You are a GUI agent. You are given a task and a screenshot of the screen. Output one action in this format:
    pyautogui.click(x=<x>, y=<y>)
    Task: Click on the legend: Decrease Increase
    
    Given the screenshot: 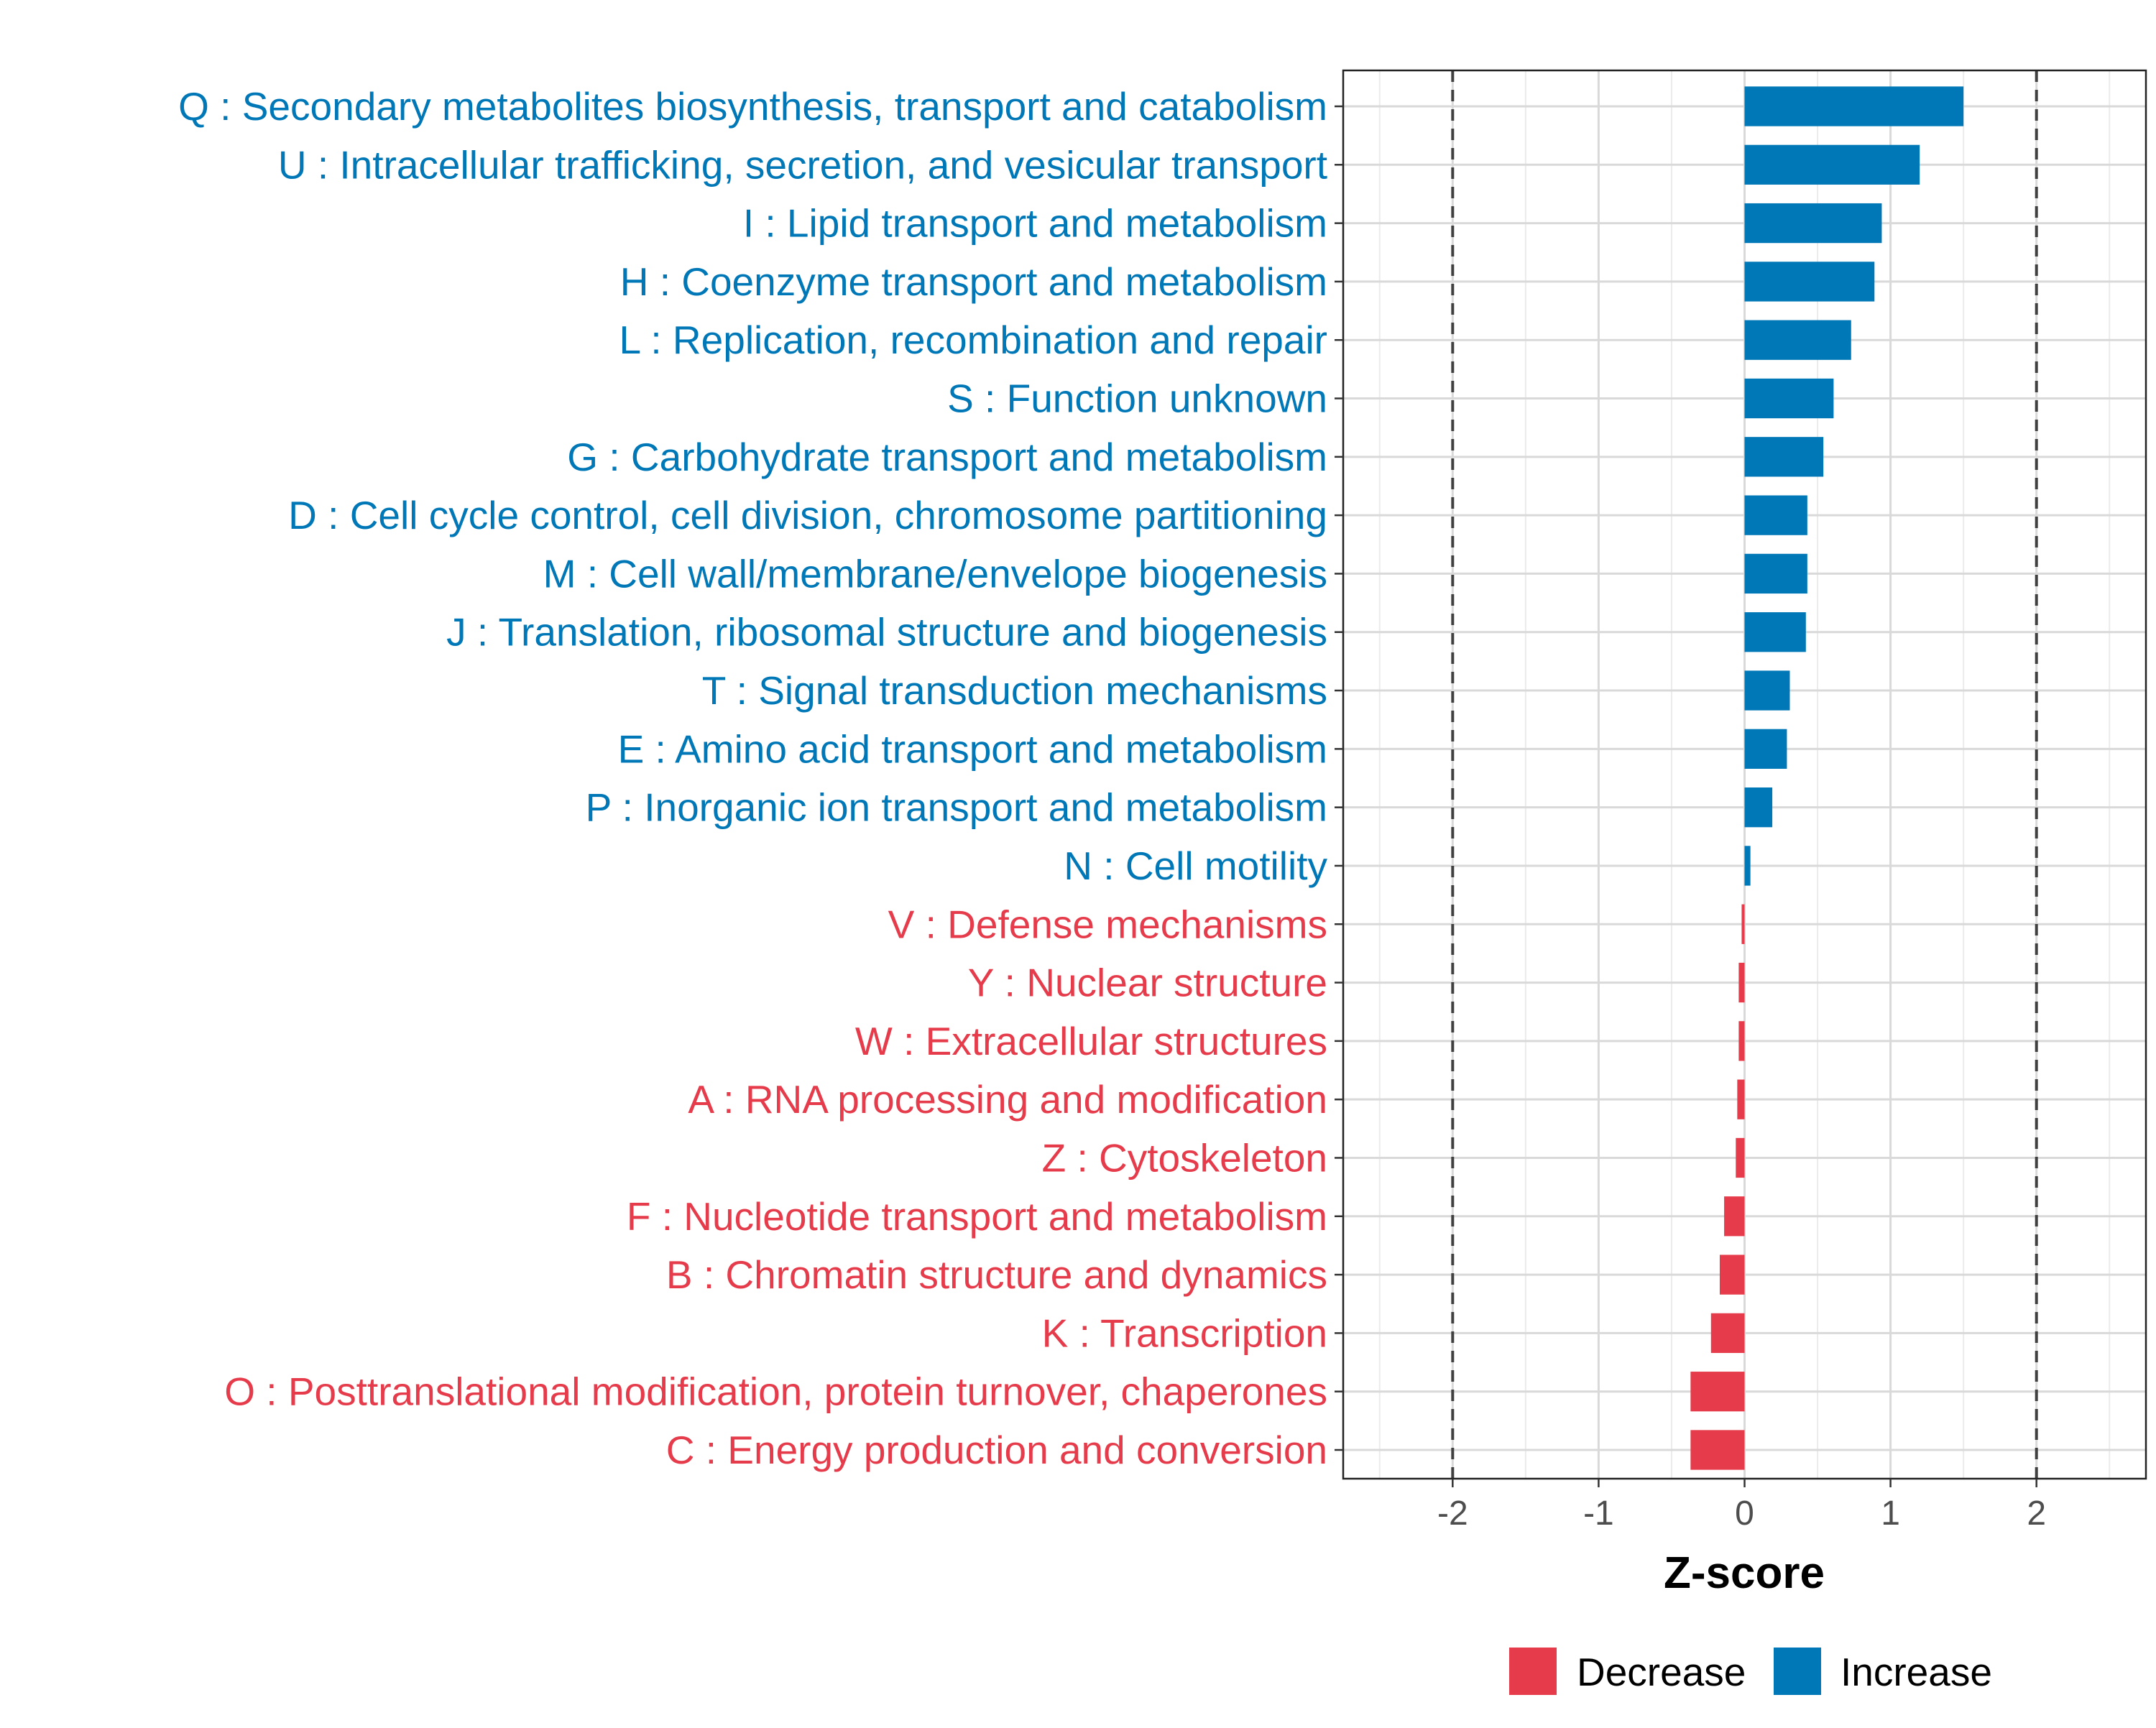 What is the action you would take?
    pyautogui.click(x=1751, y=1672)
    